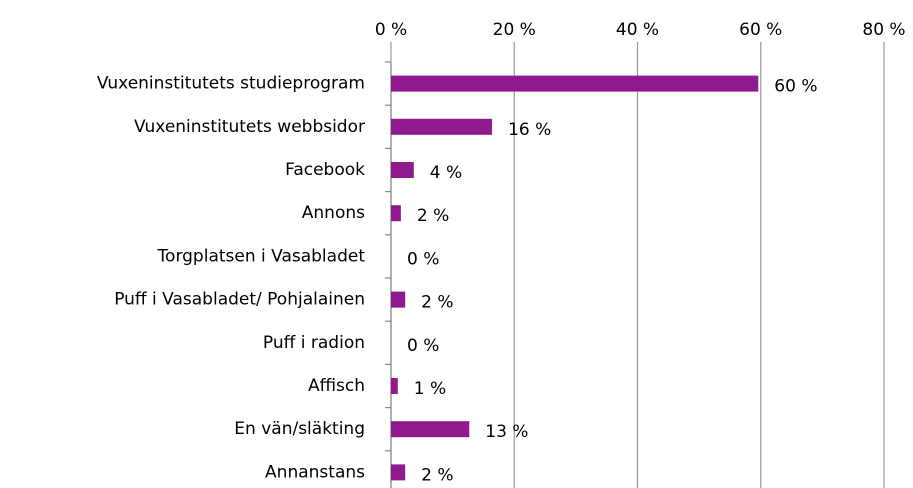 The height and width of the screenshot is (488, 913). I want to click on x-tick-label: 0 %, so click(391, 30).